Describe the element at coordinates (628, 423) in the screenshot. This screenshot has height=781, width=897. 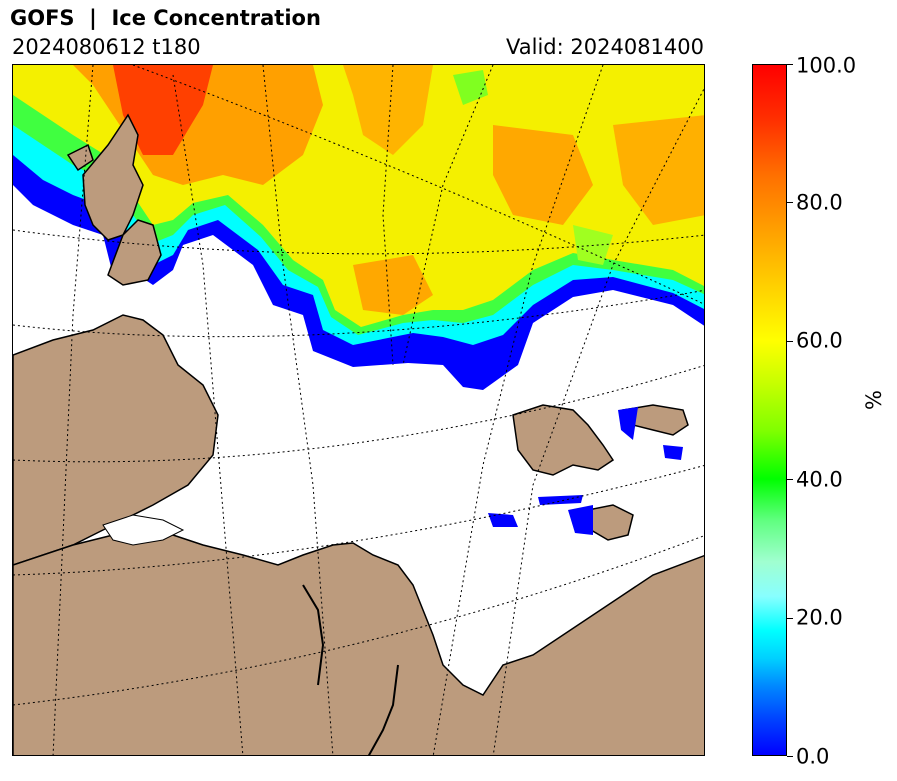
I see `ice-fringe-east` at that location.